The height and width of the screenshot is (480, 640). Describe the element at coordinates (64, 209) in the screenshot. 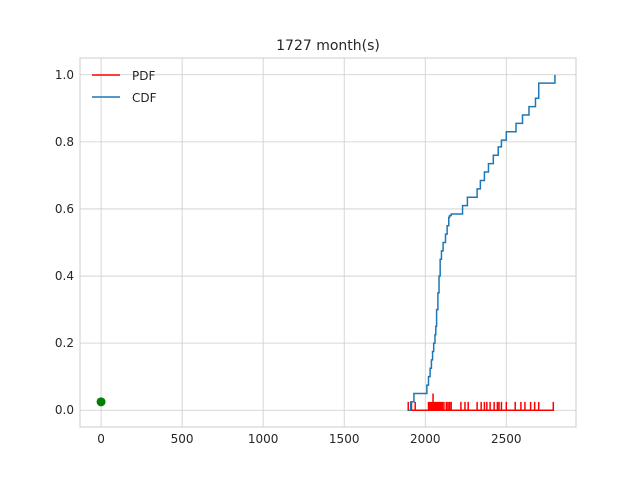

I see `y-tick-label: 0.6` at that location.